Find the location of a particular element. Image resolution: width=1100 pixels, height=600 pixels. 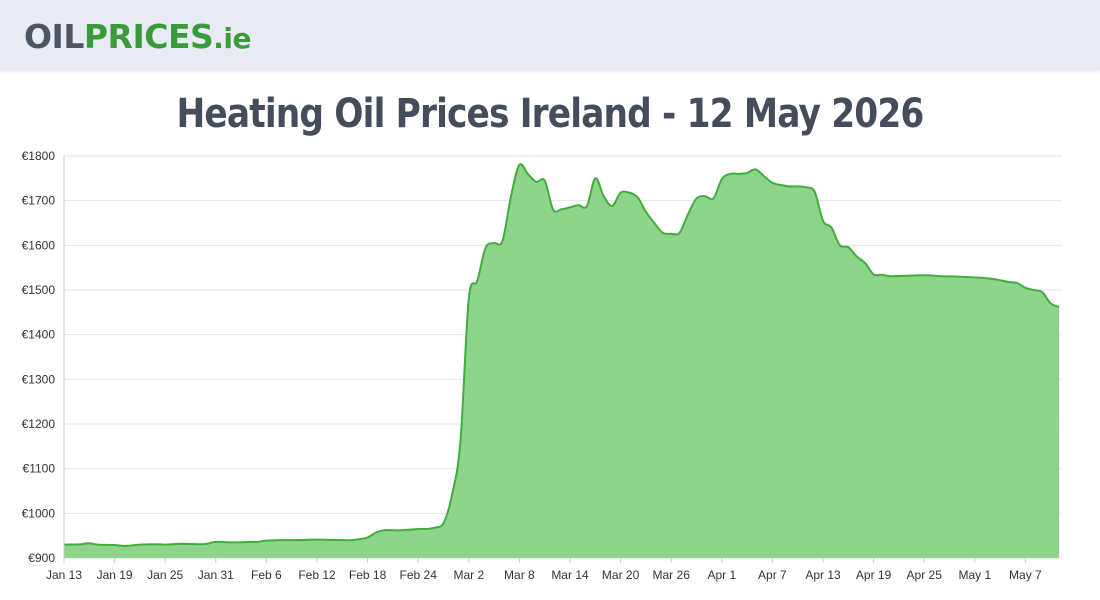

x-tick-label: Jan 13 is located at coordinates (64, 575).